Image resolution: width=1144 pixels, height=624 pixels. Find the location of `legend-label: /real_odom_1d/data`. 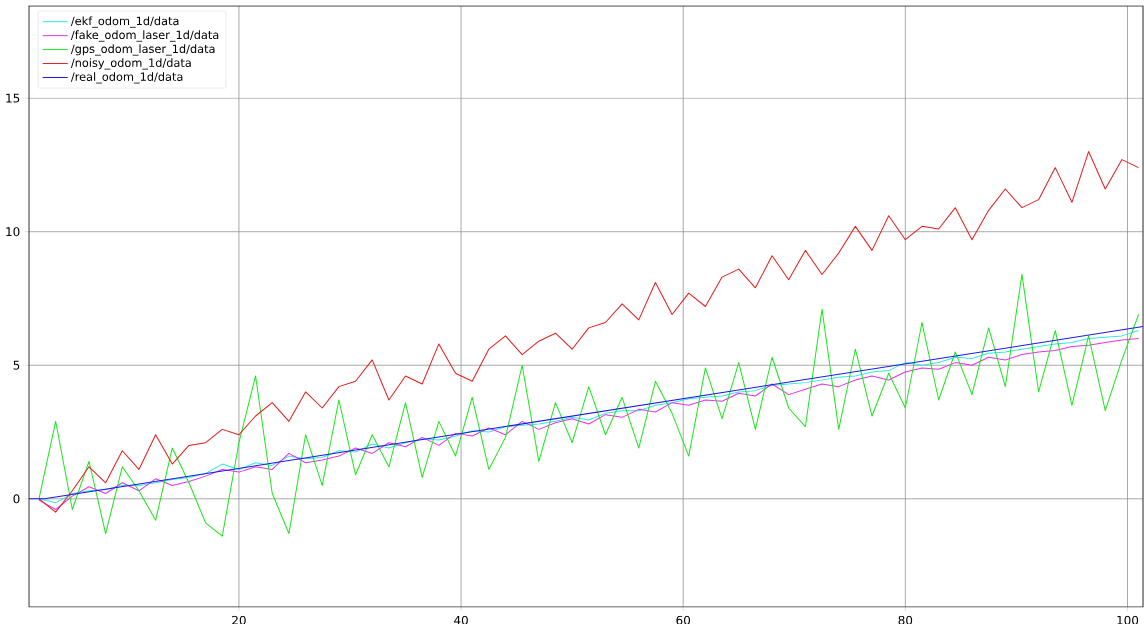

legend-label: /real_odom_1d/data is located at coordinates (126, 78).